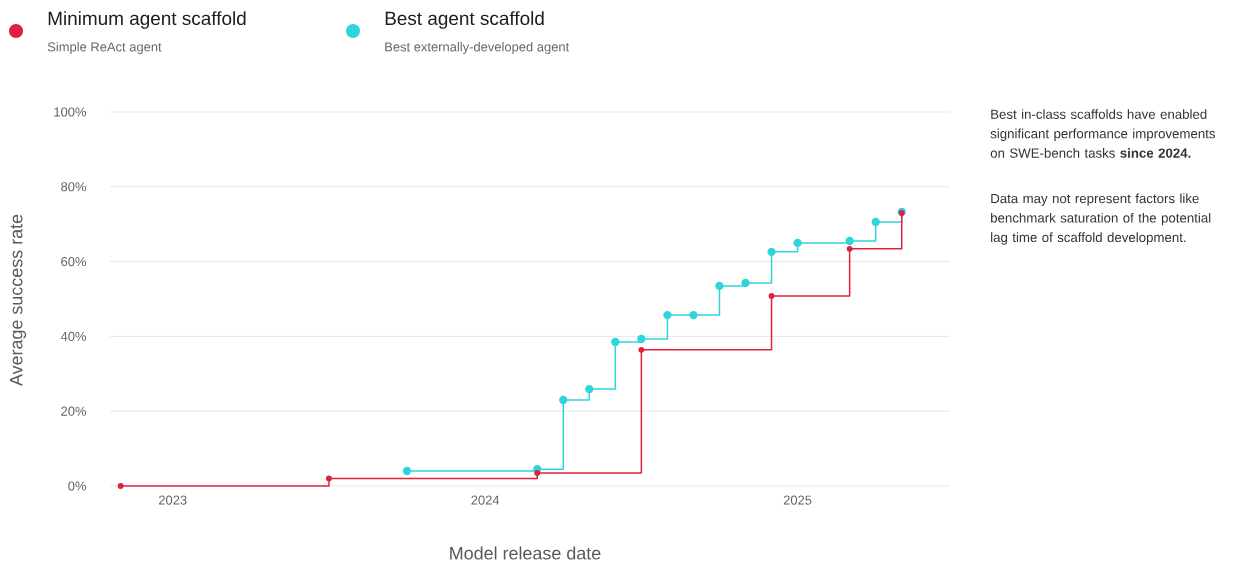  What do you see at coordinates (74, 262) in the screenshot?
I see `y-tick-label: 60%` at bounding box center [74, 262].